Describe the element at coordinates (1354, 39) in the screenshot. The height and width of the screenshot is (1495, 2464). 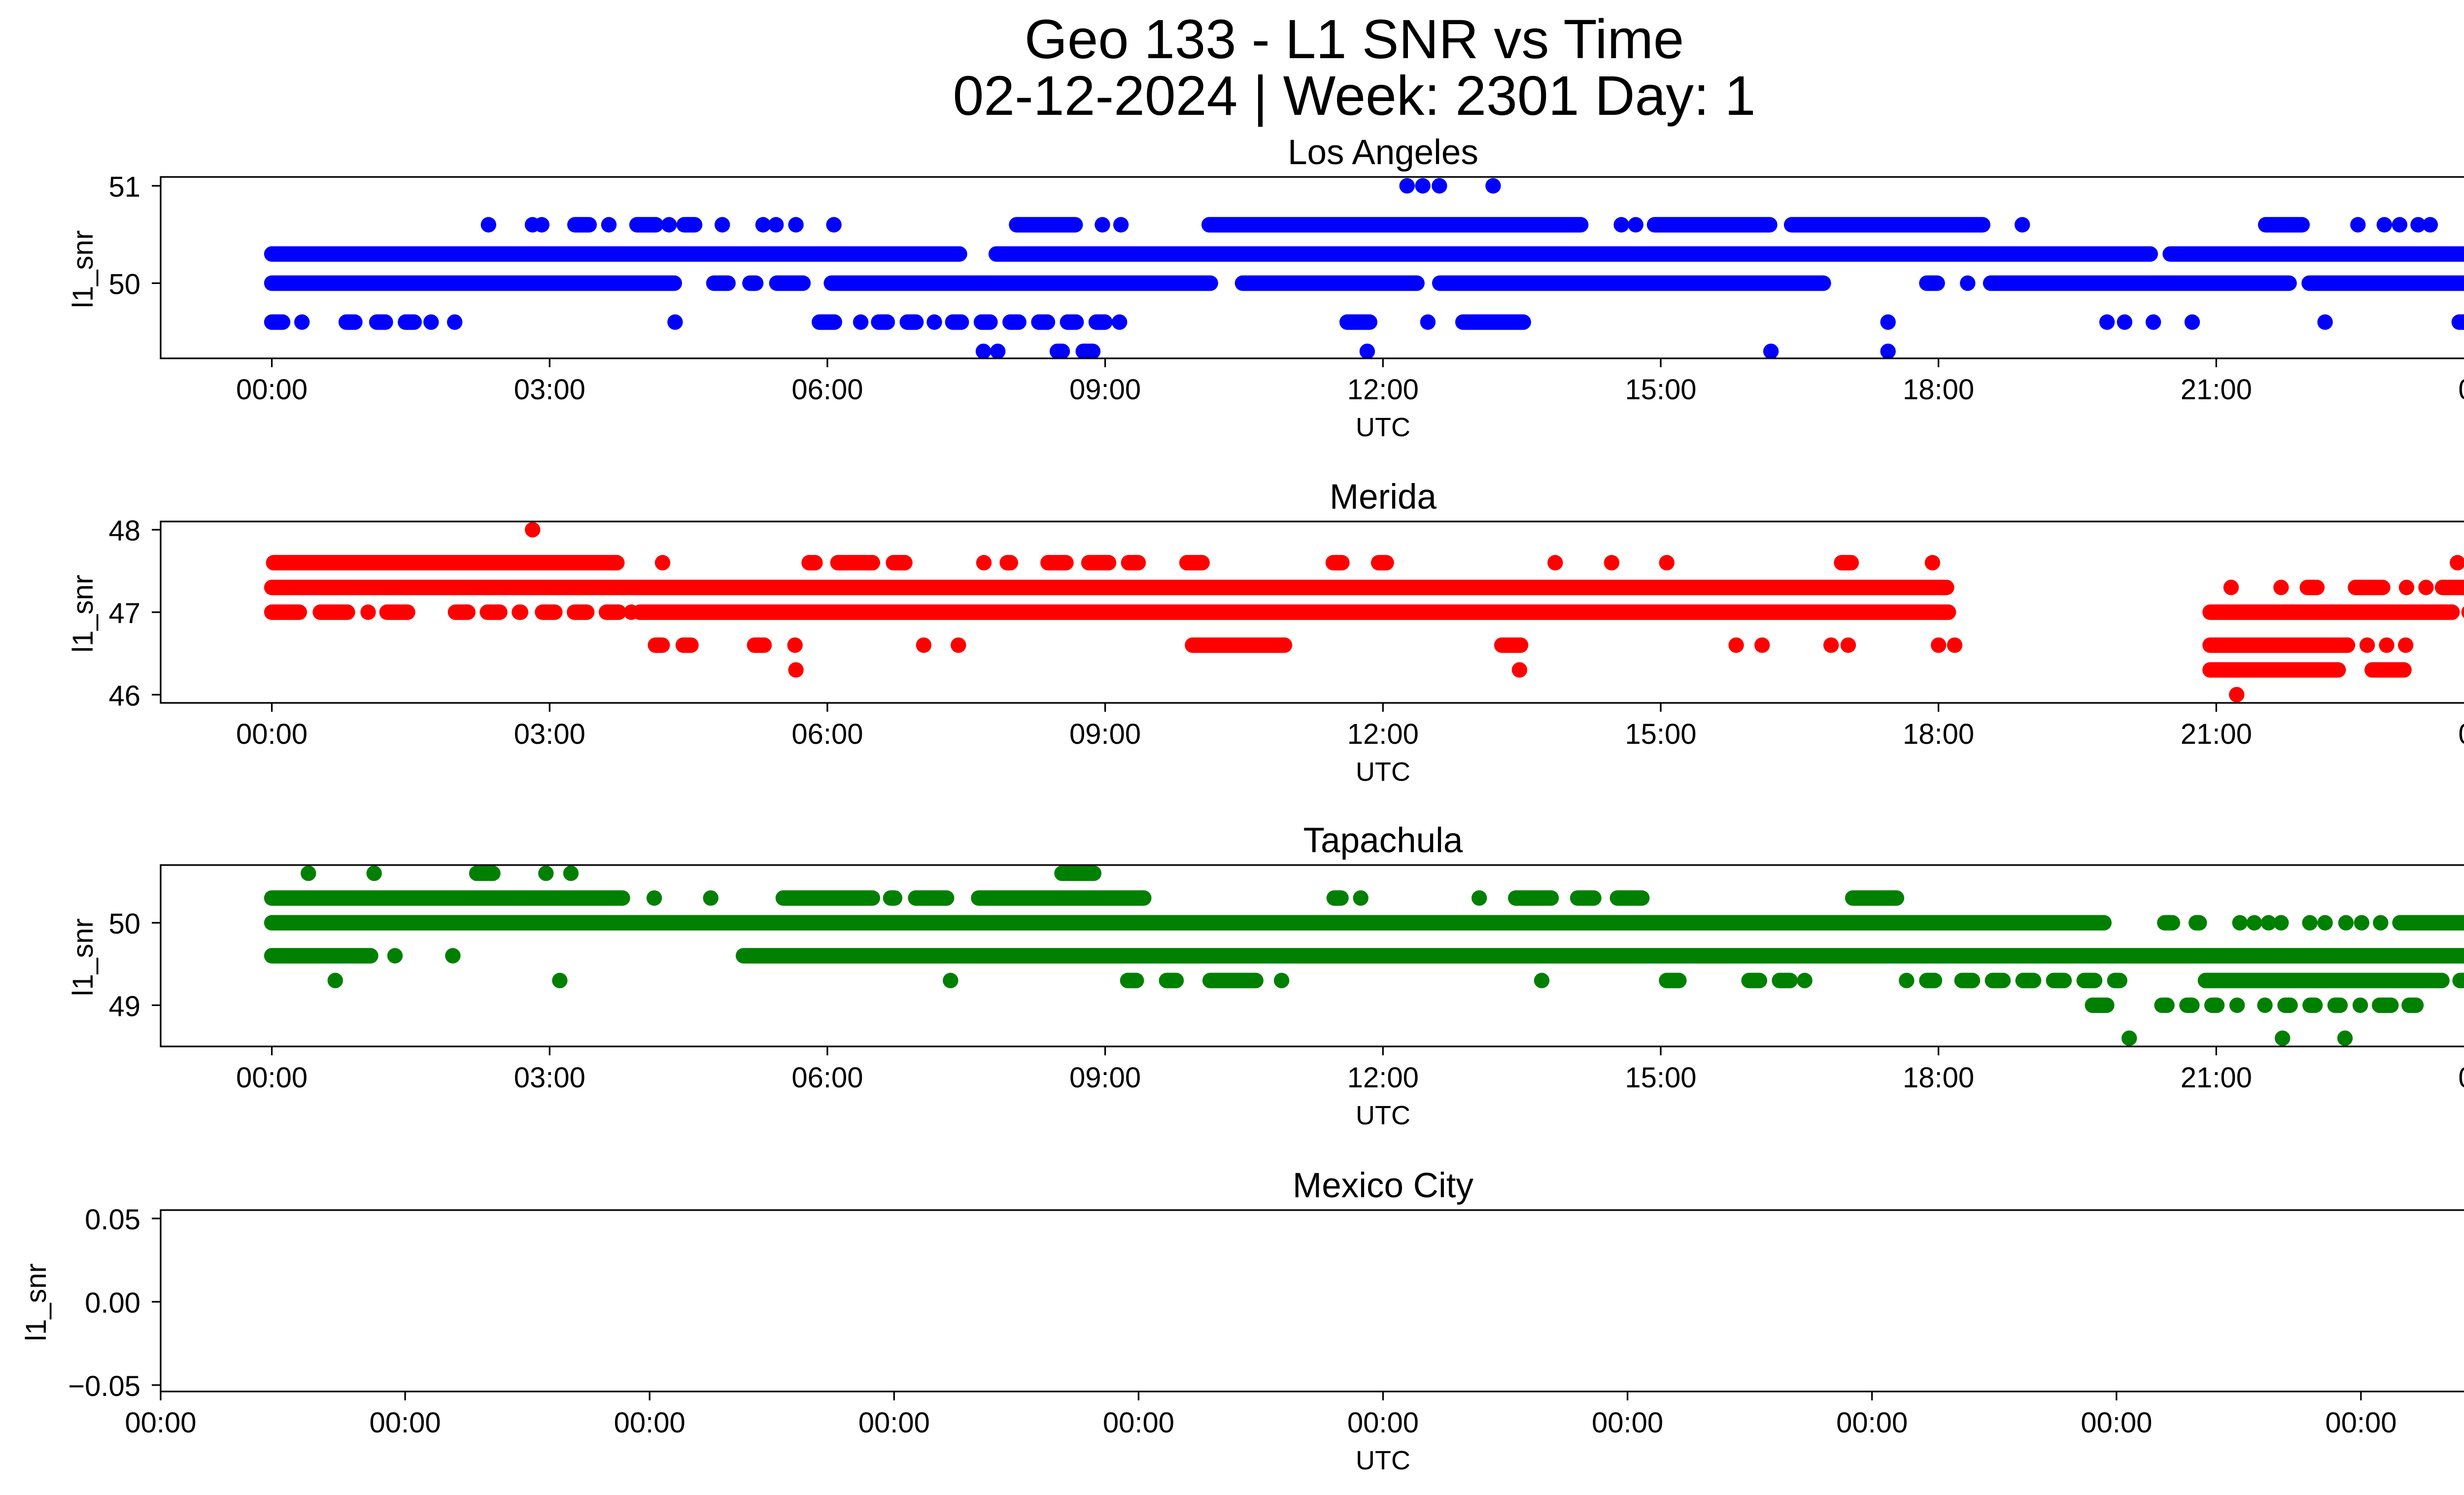
I see `svg-text: Geo 133 - L1 SNR vs Time` at that location.